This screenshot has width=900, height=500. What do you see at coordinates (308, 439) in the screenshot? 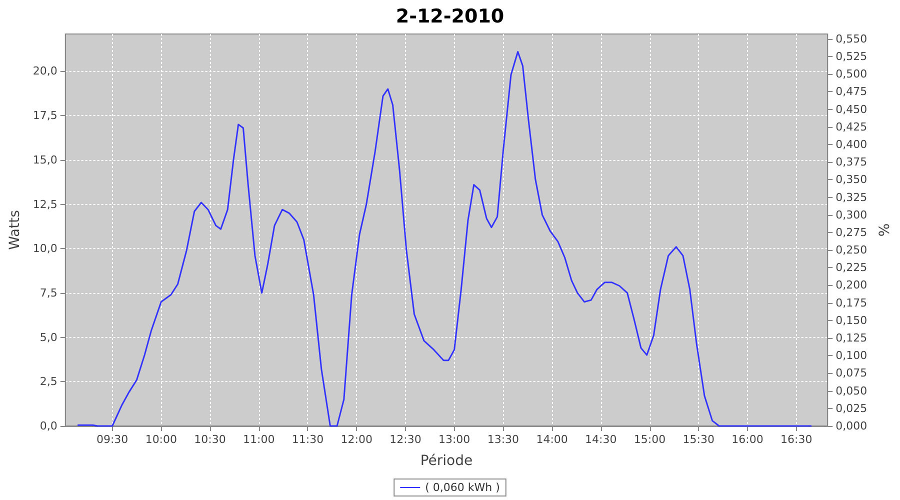
I see `x-tick-label: 11:30` at bounding box center [308, 439].